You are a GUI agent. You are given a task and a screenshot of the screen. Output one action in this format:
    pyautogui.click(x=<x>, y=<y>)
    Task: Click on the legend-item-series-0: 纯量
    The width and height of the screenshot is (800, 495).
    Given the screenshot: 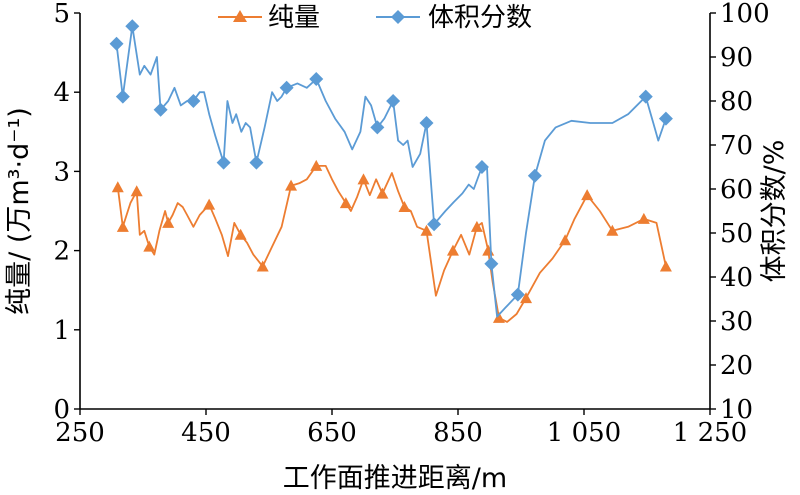 What is the action you would take?
    pyautogui.click(x=269, y=18)
    